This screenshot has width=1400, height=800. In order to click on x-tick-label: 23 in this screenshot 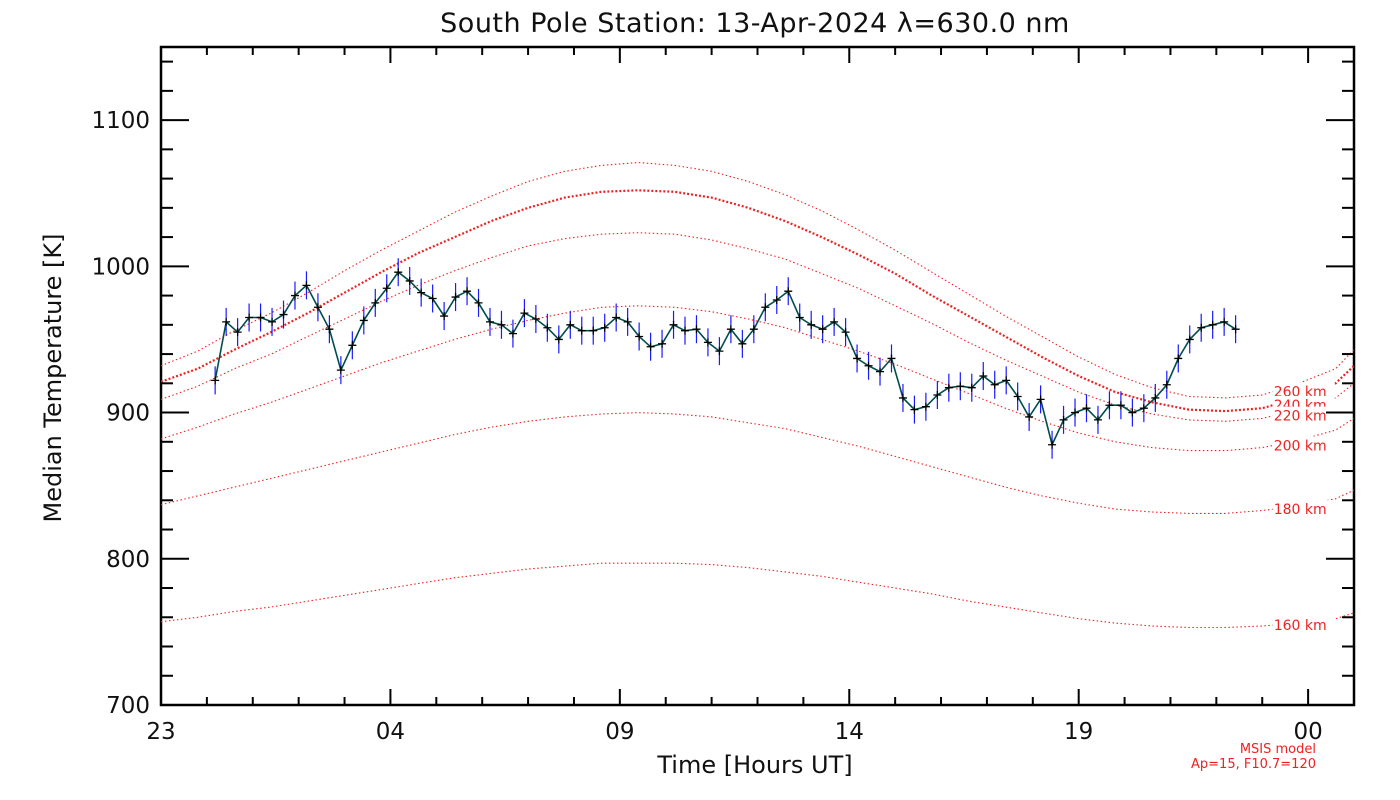, I will do `click(160, 732)`.